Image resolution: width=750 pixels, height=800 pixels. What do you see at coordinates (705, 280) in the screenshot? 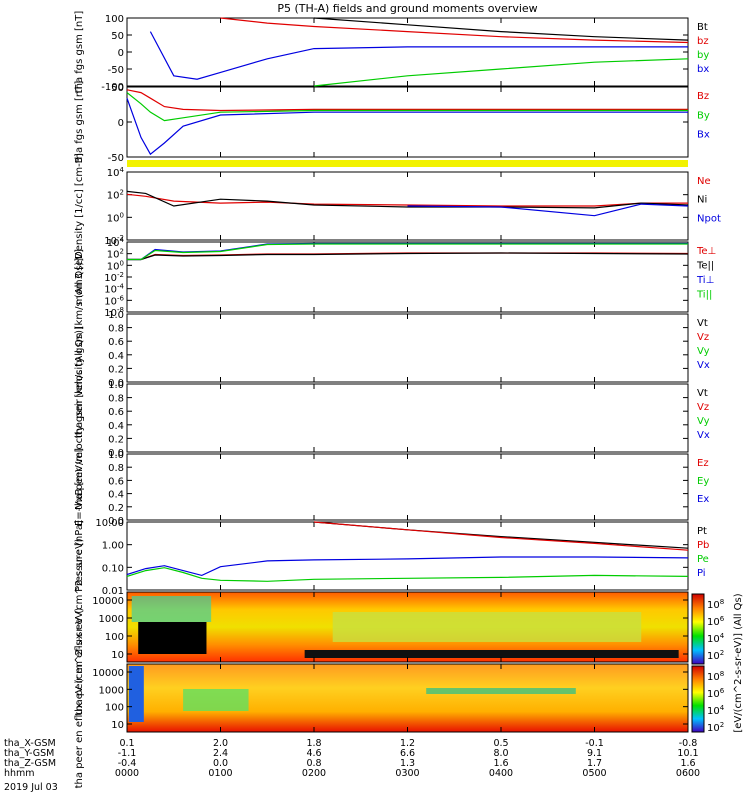
I see `legend-entry: Ti⊥` at bounding box center [705, 280].